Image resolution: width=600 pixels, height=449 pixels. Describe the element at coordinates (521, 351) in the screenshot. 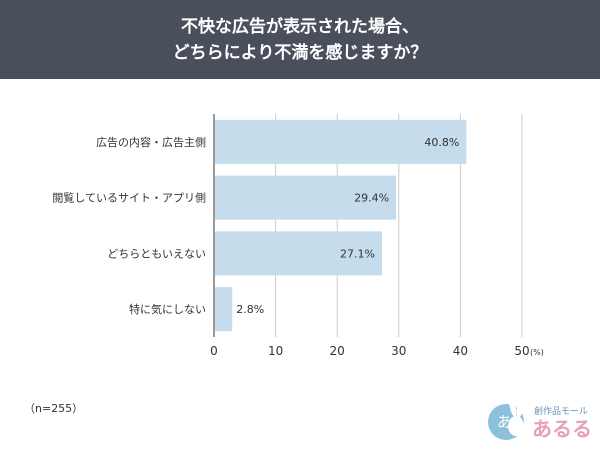

I see `x-tick-label: 50` at that location.